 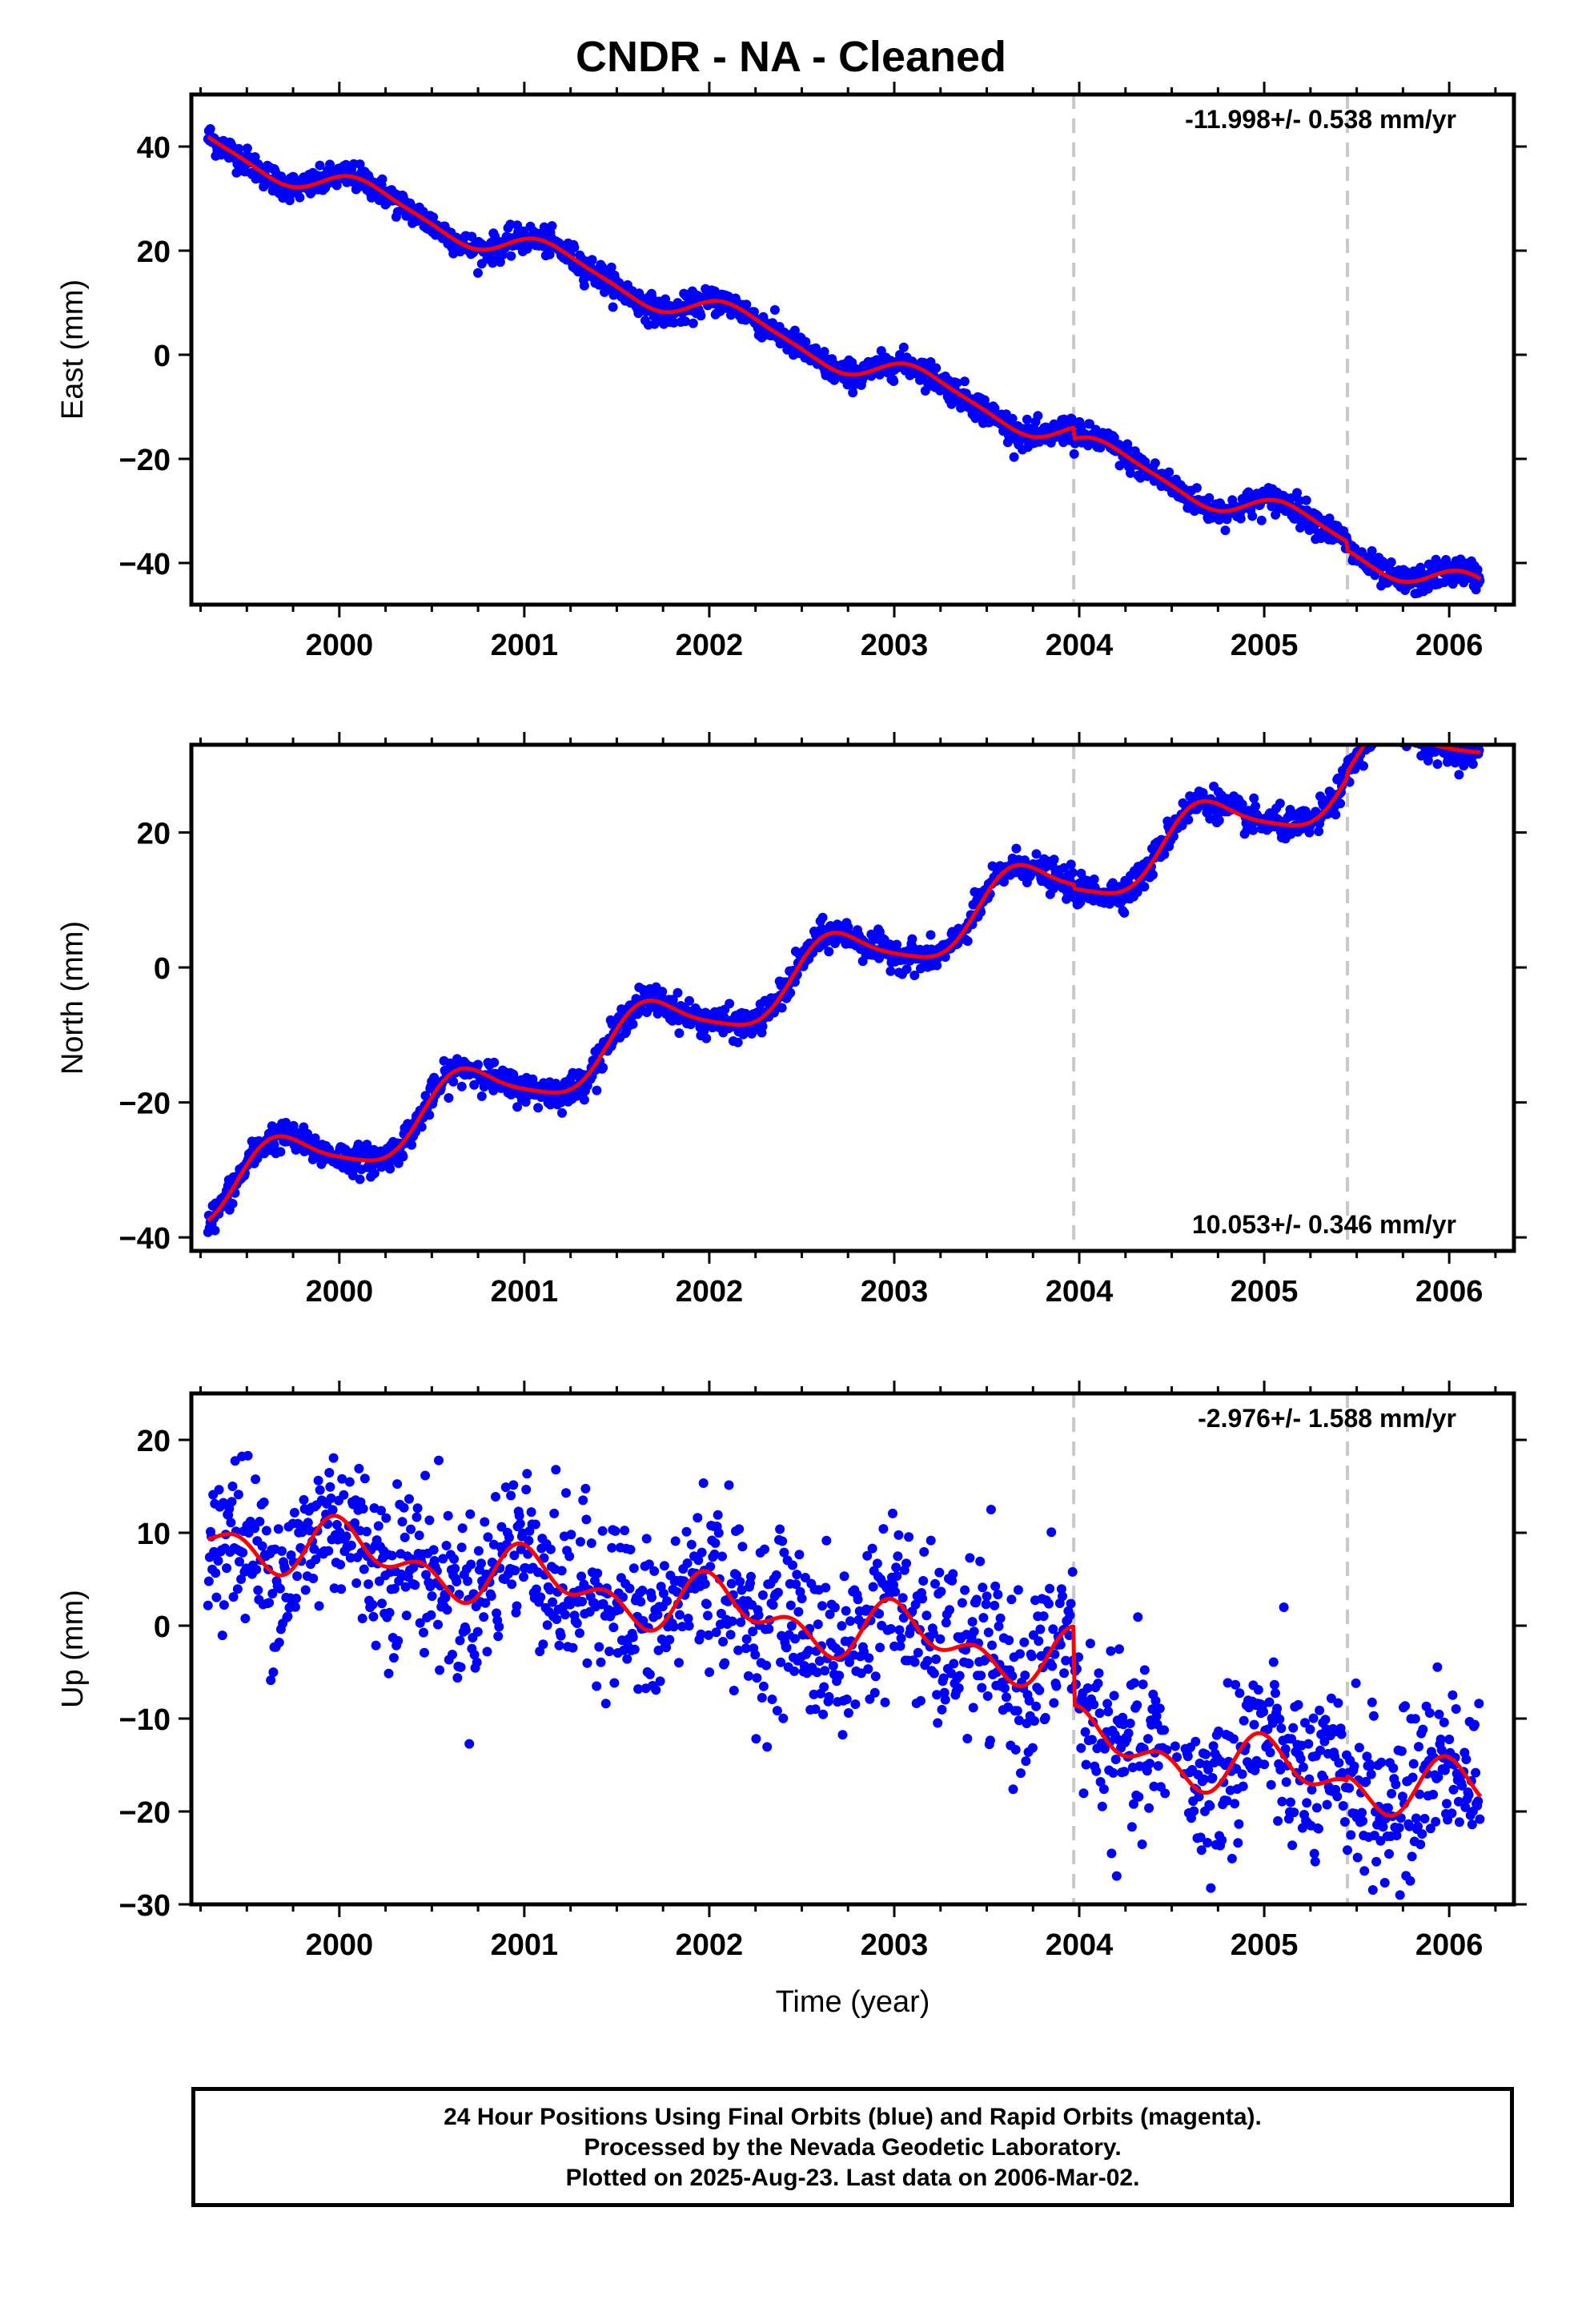 I want to click on model-curve, so click(x=845, y=1666).